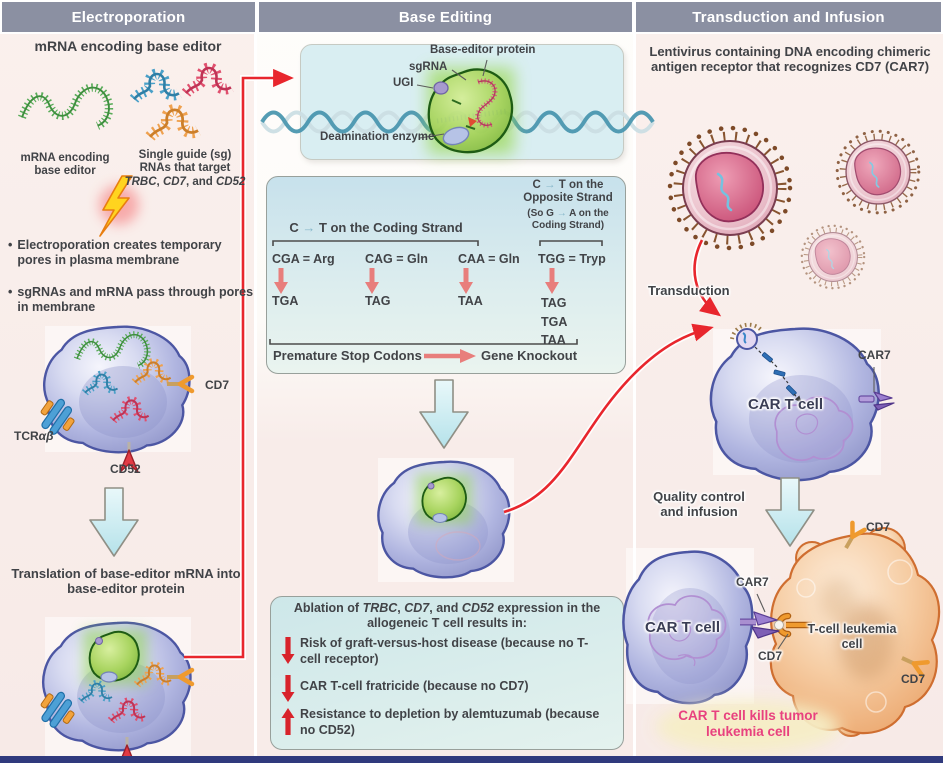 This screenshot has height=763, width=943. Describe the element at coordinates (852, 636) in the screenshot. I see `leukemia-cell-label: T-cell leukemia cell` at that location.